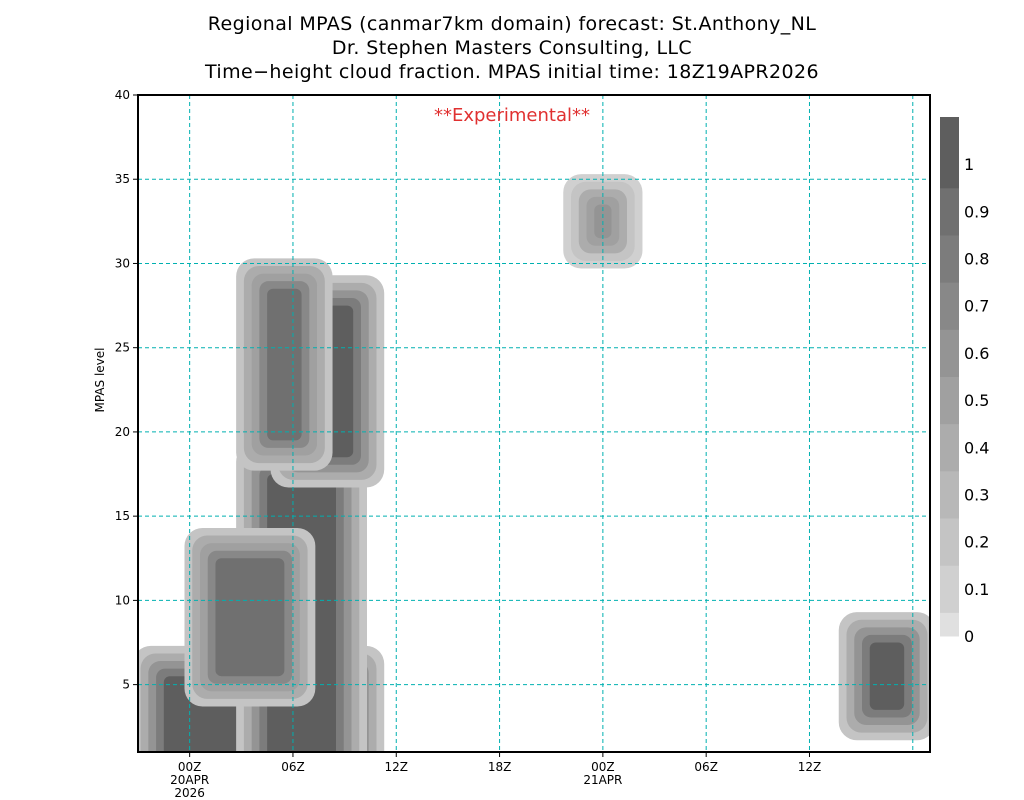  I want to click on y-tick-label-5: 30, so click(122, 263).